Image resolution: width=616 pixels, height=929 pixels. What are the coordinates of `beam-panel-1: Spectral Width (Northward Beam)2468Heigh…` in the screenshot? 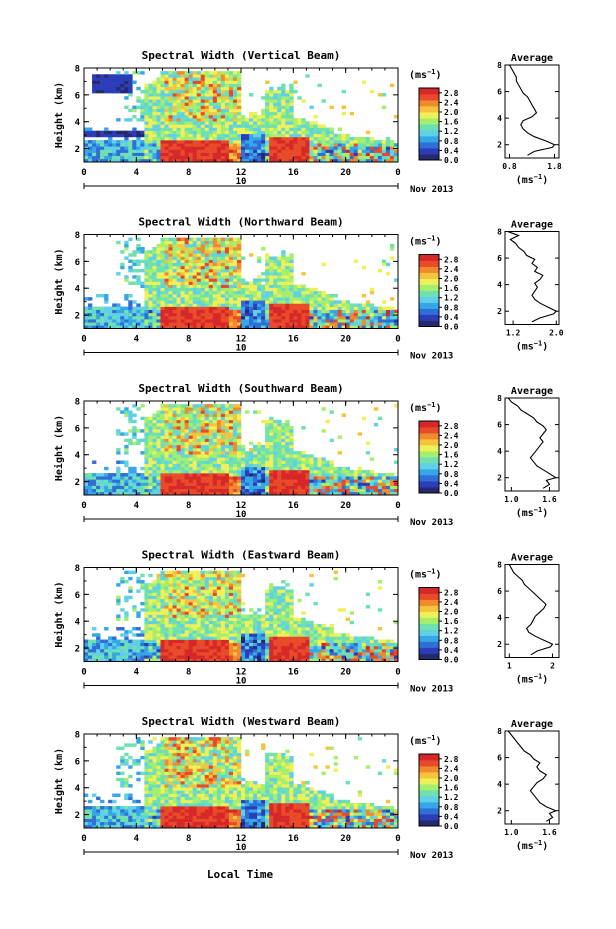 It's located at (308, 289).